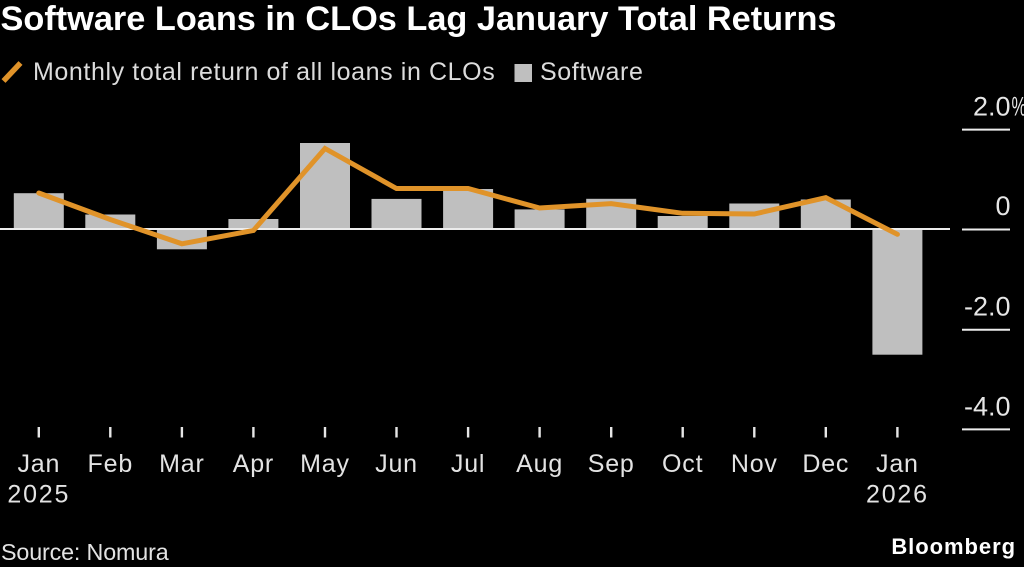 The height and width of the screenshot is (567, 1024). Describe the element at coordinates (396, 464) in the screenshot. I see `svg-text: Jun` at that location.